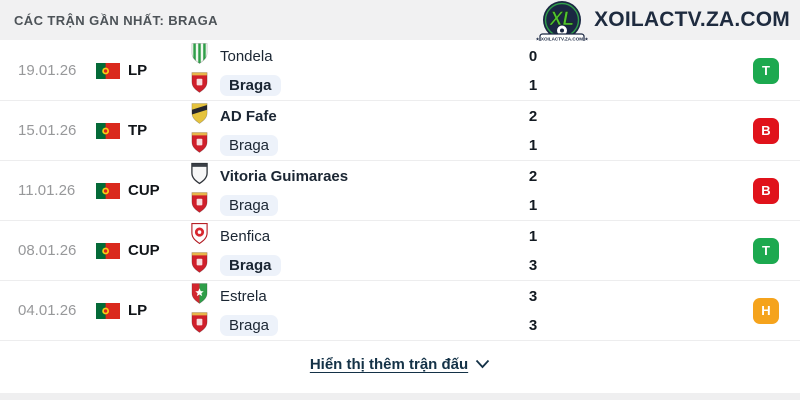 The height and width of the screenshot is (400, 800). Describe the element at coordinates (400, 396) in the screenshot. I see `bottom-strip` at that location.